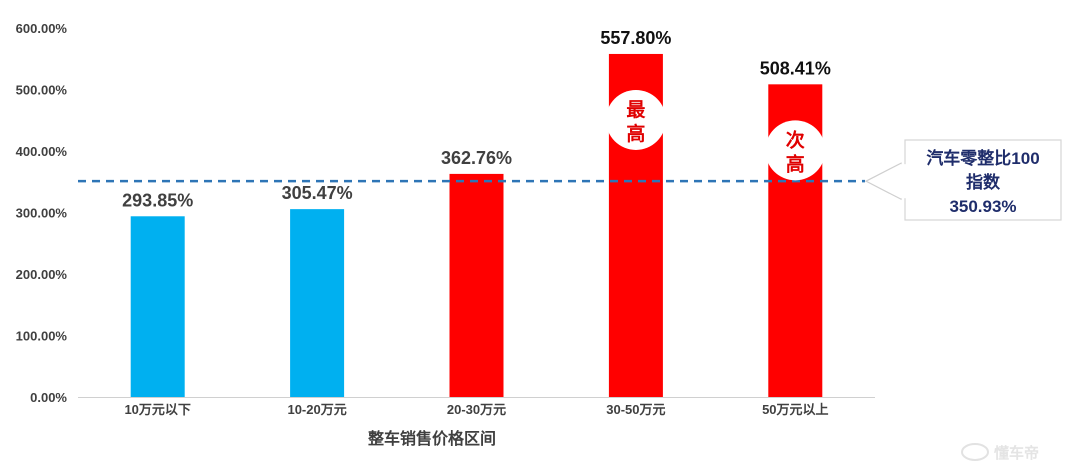 Image resolution: width=1080 pixels, height=466 pixels. Describe the element at coordinates (42, 90) in the screenshot. I see `y-tick-label: 500.00%` at that location.